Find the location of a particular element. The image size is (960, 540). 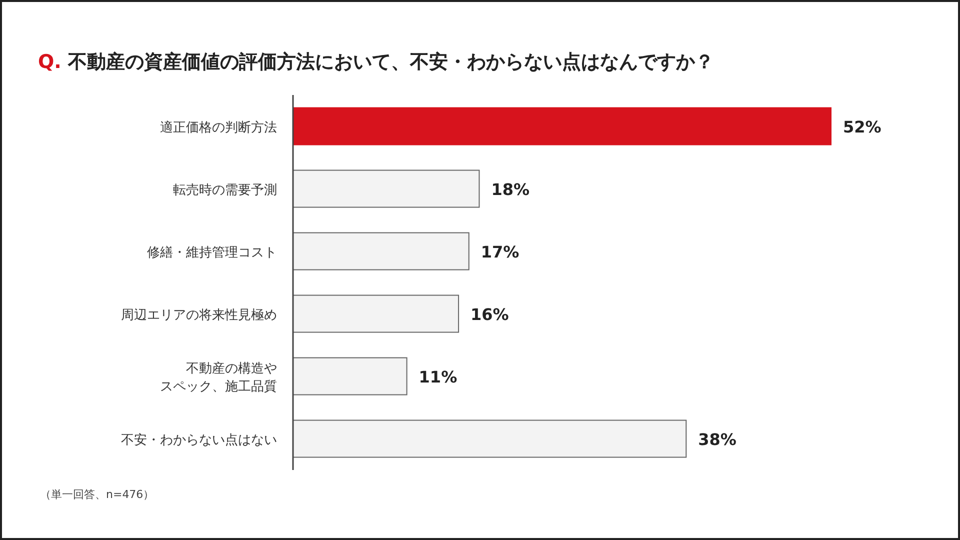

data-label: 11% is located at coordinates (438, 376).